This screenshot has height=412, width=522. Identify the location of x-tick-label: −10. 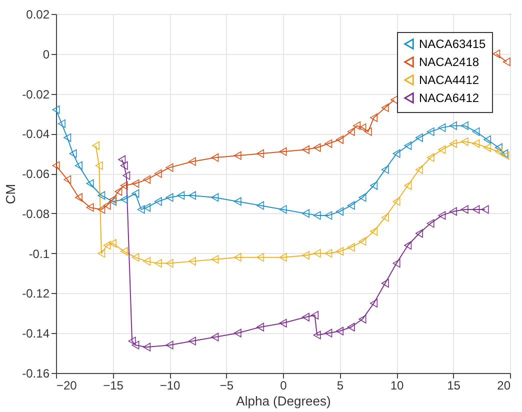
(170, 385).